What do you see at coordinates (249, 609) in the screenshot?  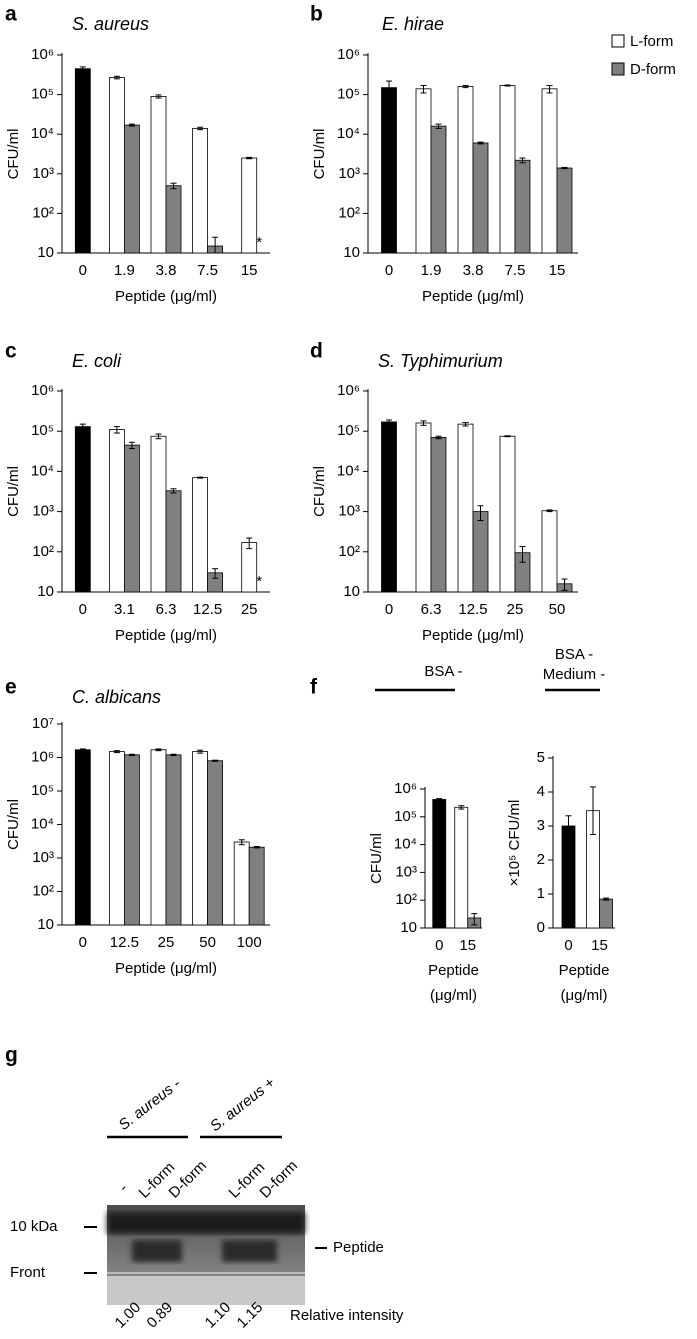 I see `x-tick-label: 25` at bounding box center [249, 609].